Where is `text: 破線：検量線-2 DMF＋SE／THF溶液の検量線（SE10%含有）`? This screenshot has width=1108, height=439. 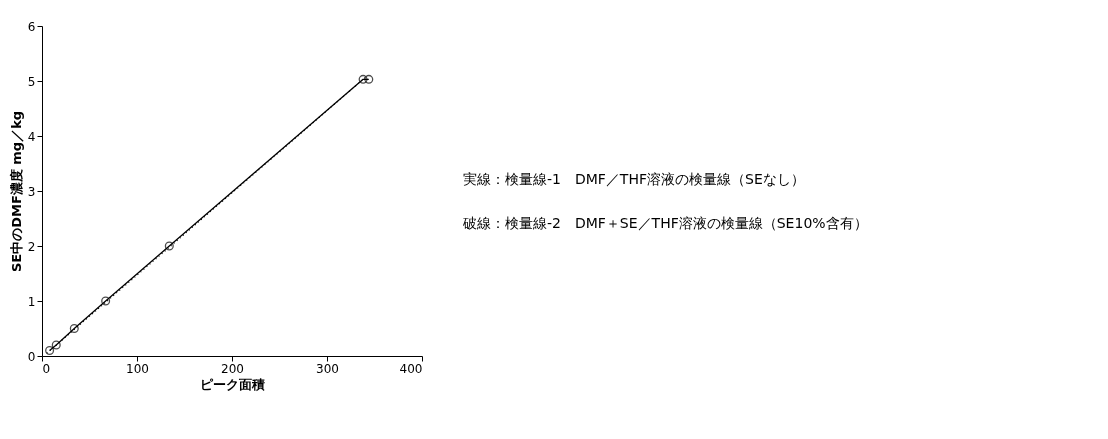 text: 破線：検量線-2 DMF＋SE／THF溶液の検量線（SE10%含有） is located at coordinates (665, 223).